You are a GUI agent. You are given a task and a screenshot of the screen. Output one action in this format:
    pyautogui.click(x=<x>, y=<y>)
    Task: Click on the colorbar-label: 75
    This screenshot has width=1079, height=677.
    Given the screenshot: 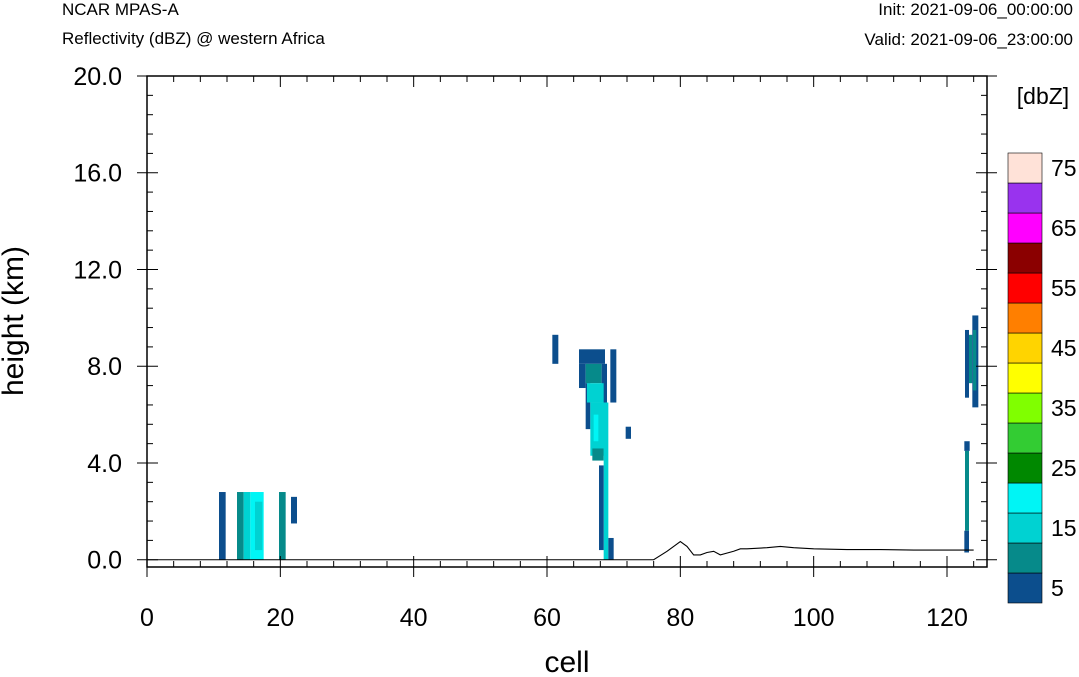 What is the action you would take?
    pyautogui.click(x=1064, y=168)
    